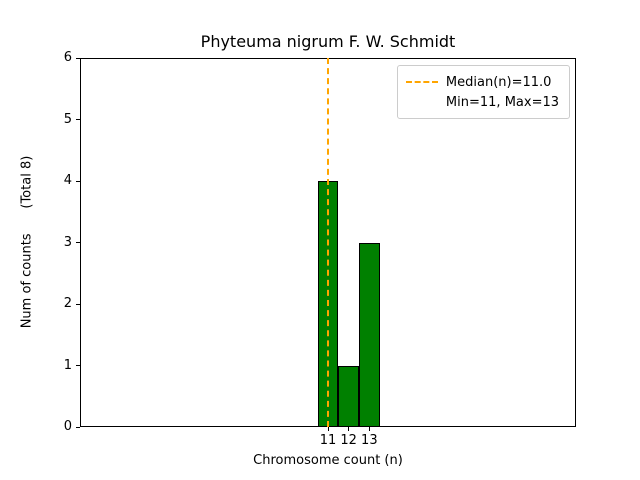  I want to click on median-dashed-line-swatch, so click(421, 82).